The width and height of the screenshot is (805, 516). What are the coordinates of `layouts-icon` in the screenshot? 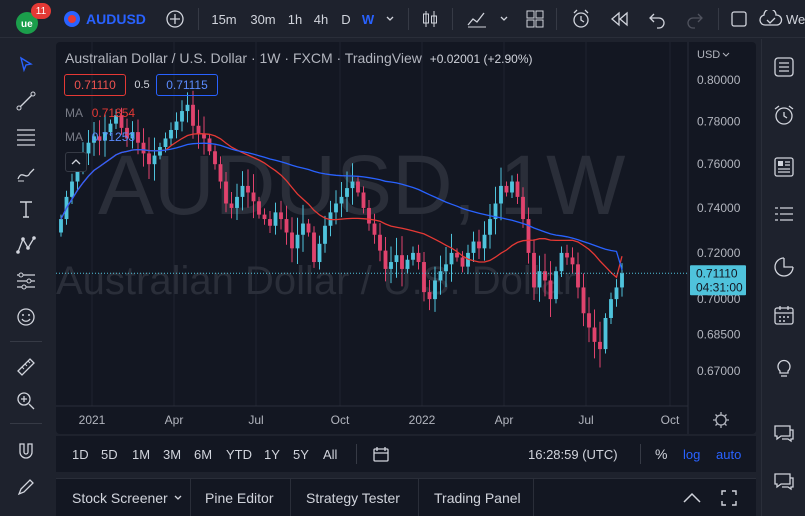 It's located at (535, 19).